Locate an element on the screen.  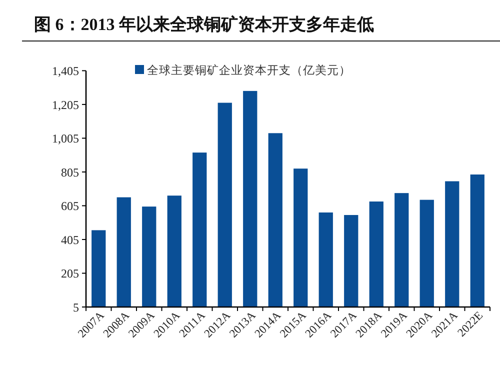
y-tick-label: 1,005 is located at coordinates (65, 139).